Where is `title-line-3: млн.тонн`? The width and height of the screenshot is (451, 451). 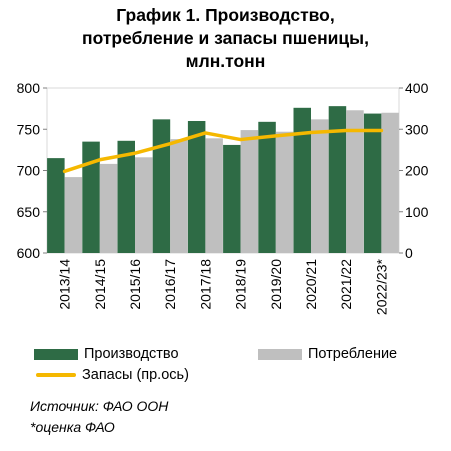 title-line-3: млн.тонн is located at coordinates (225, 61).